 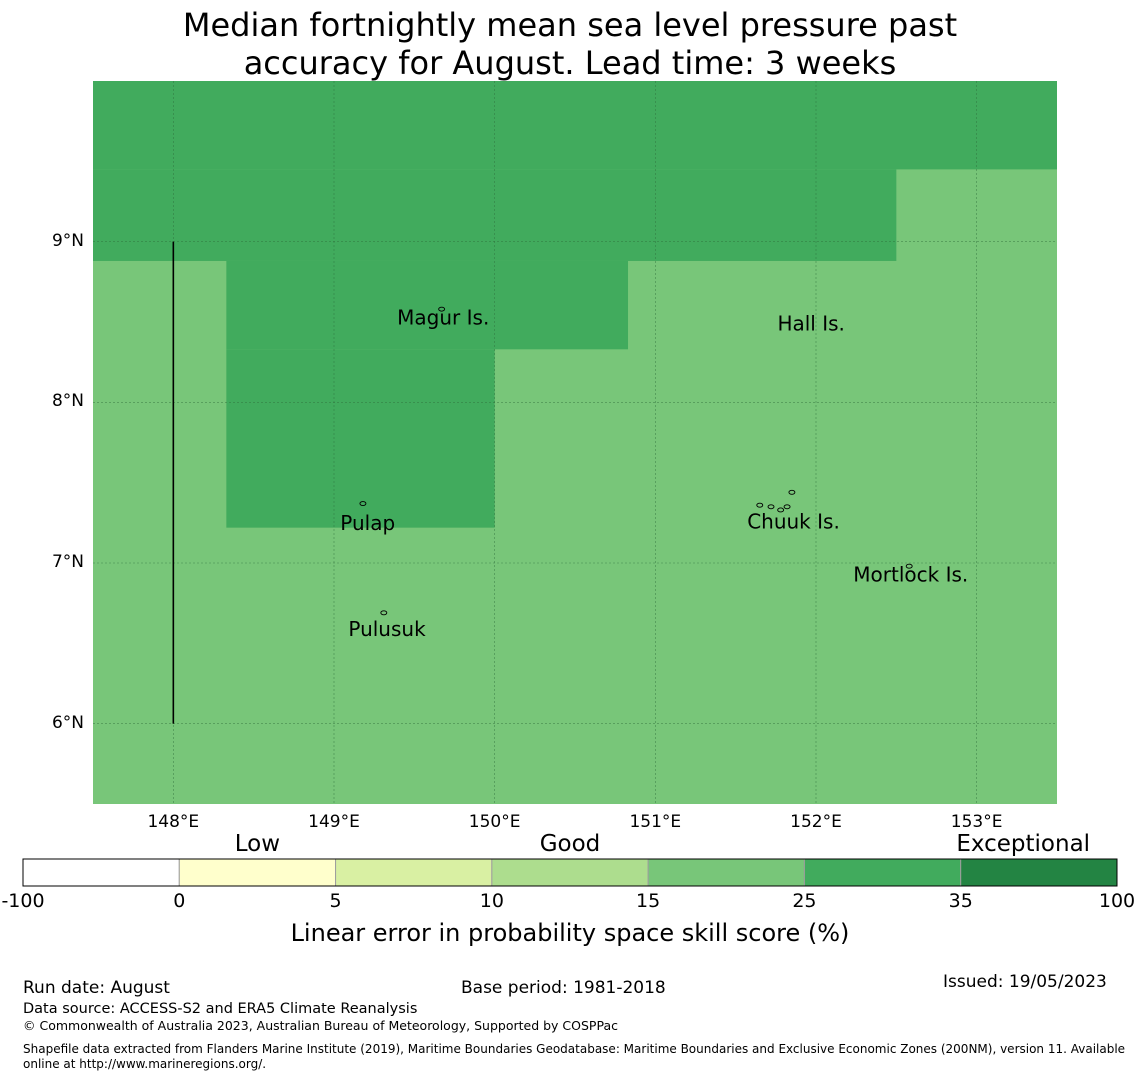 I want to click on colorbar-tick-label: 10, so click(x=491, y=901).